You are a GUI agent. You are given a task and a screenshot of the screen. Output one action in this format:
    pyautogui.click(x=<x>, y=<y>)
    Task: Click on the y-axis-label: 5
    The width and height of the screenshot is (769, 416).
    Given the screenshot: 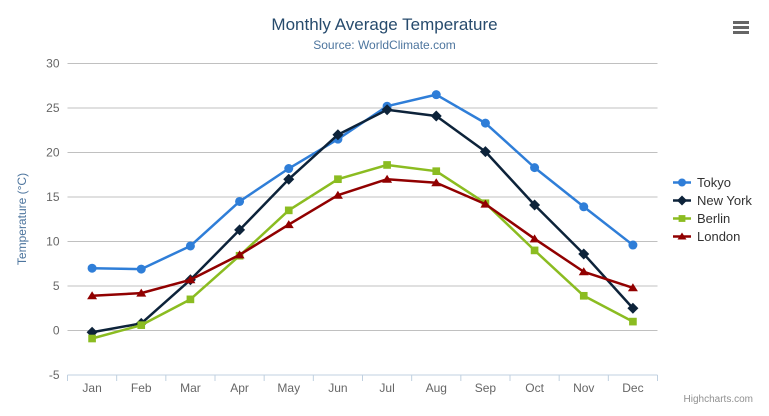 What is the action you would take?
    pyautogui.click(x=56, y=286)
    